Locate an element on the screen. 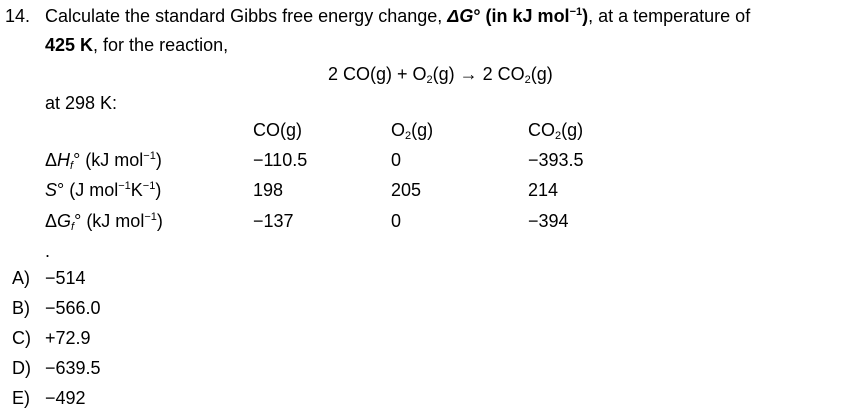 The width and height of the screenshot is (865, 412). text: G is located at coordinates (64, 221).